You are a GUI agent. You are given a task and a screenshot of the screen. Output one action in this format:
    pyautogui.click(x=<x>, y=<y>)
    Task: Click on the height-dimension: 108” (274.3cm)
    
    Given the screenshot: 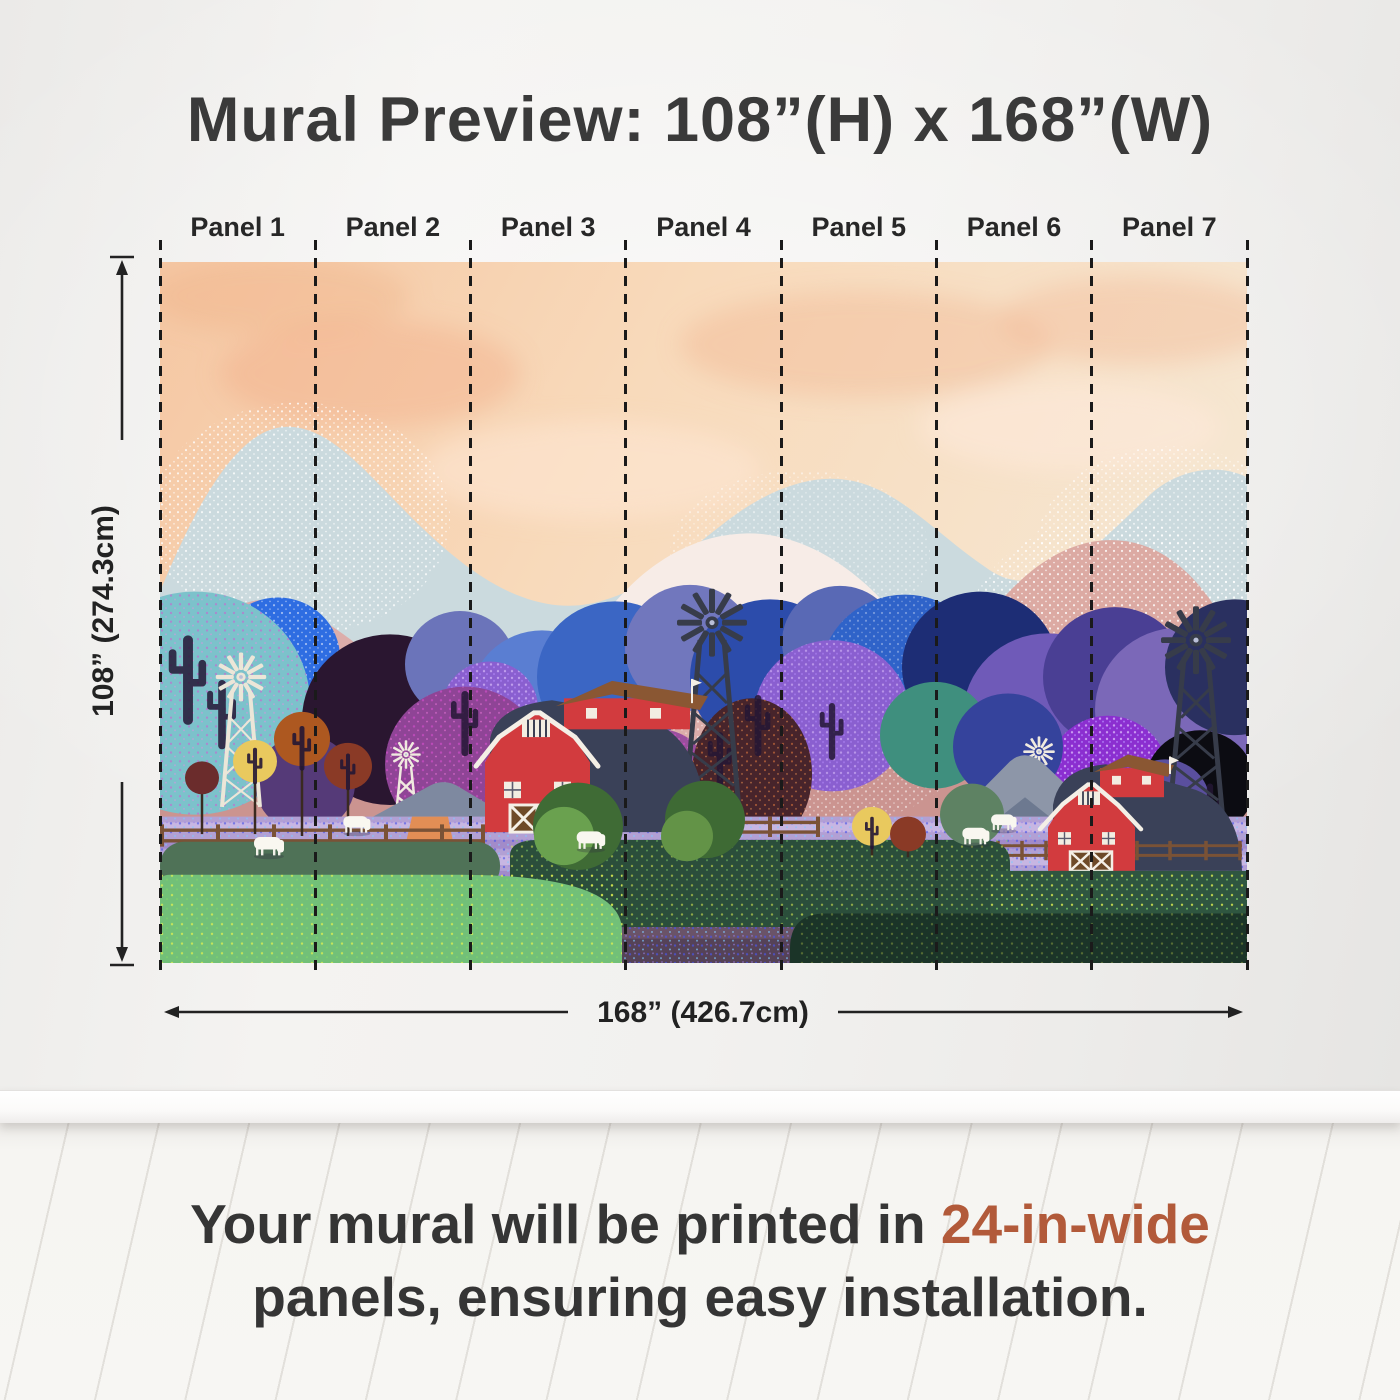 What is the action you would take?
    pyautogui.click(x=111, y=611)
    